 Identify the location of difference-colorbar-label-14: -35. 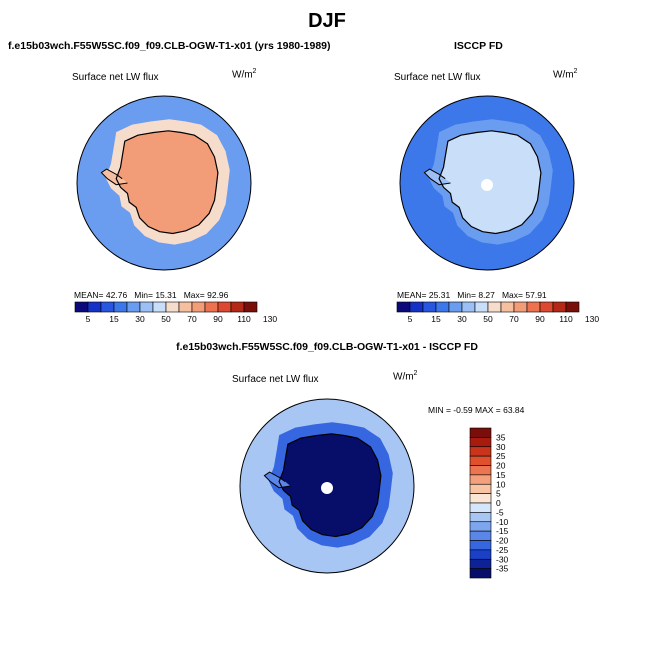
(502, 569).